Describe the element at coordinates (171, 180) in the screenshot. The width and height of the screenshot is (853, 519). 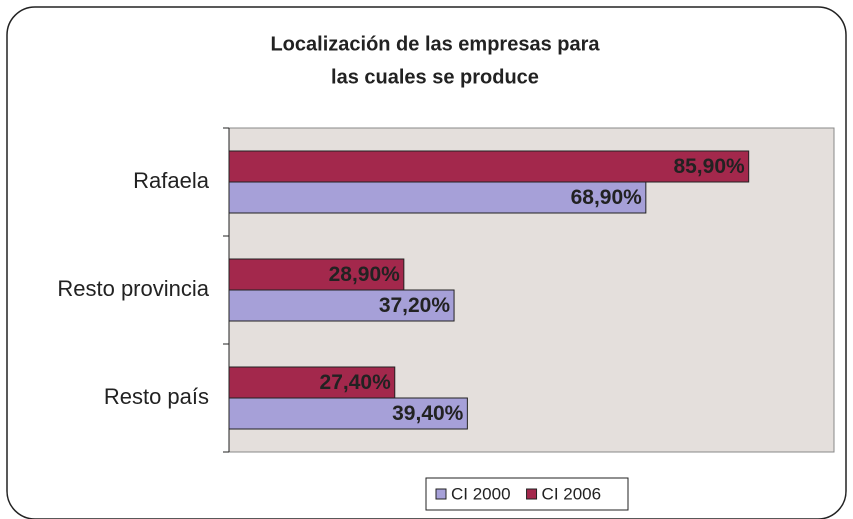
I see `y-tick-label: Rafaela` at that location.